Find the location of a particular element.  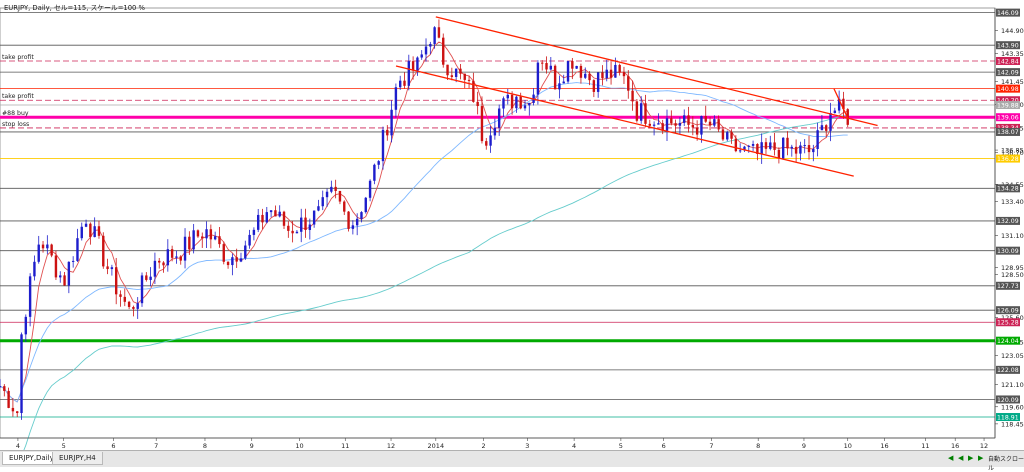

scroll-left-icon: ◀ is located at coordinates (951, 458).